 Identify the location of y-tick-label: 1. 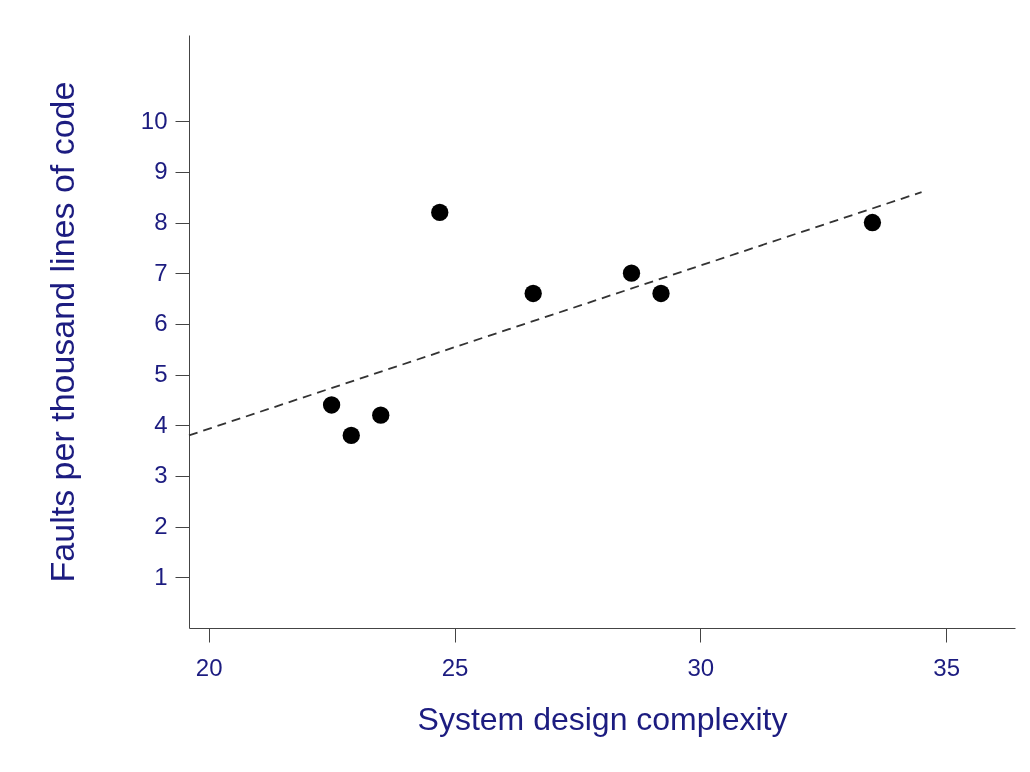
(161, 576).